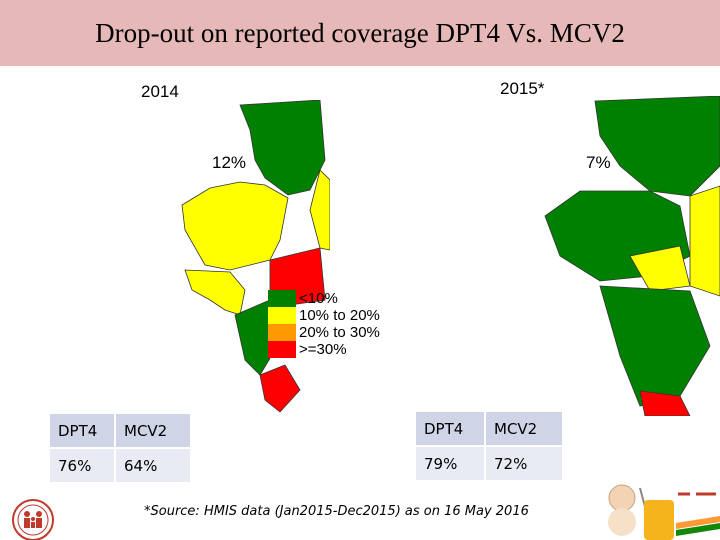  I want to click on map-2014, so click(255, 256).